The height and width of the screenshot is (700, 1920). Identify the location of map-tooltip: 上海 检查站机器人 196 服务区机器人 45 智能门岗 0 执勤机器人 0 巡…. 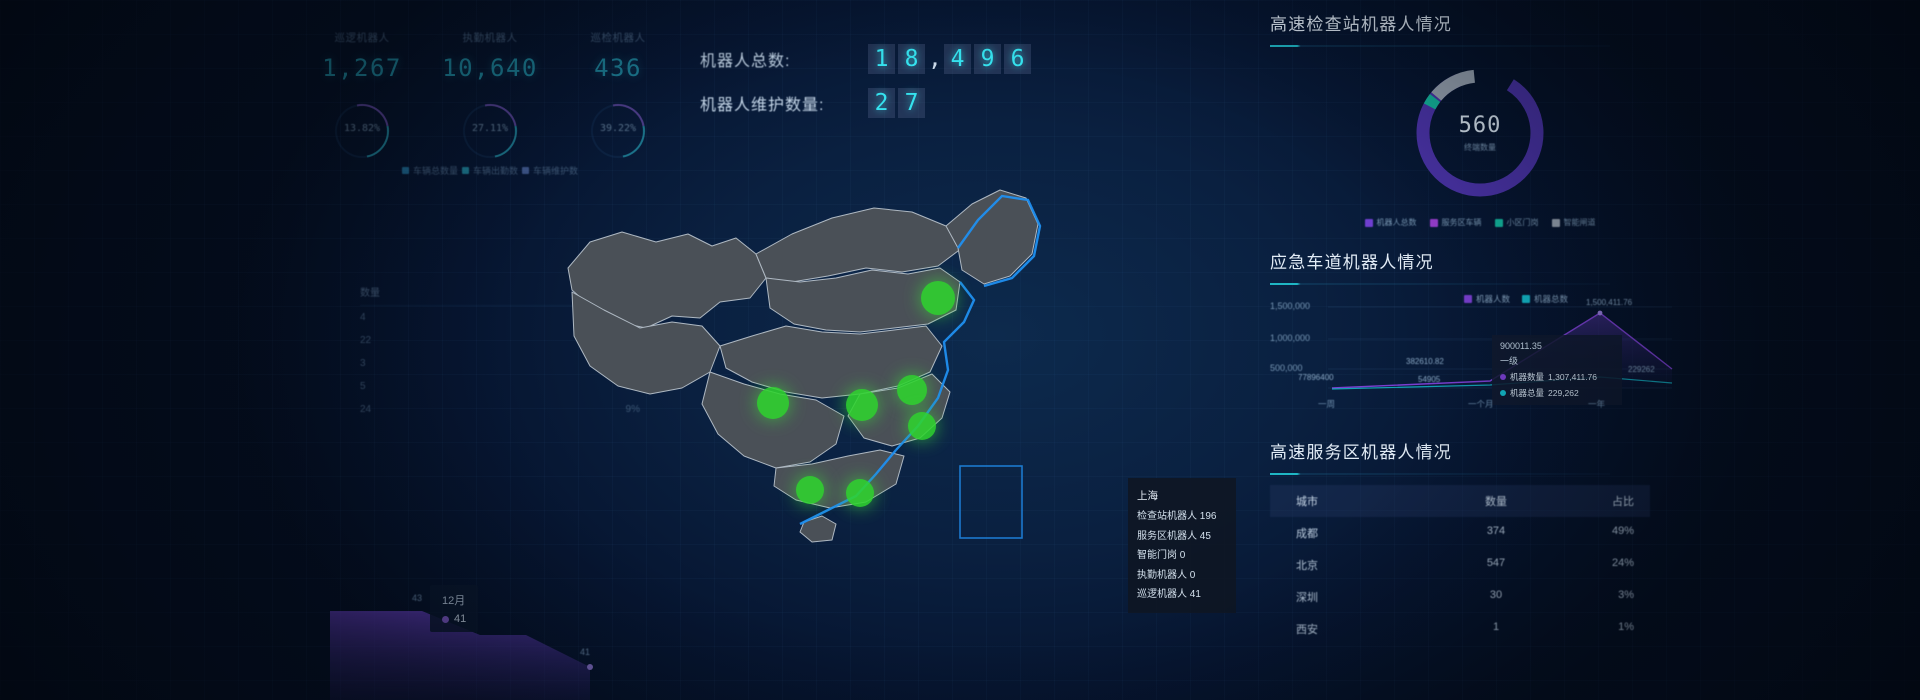
(1182, 545).